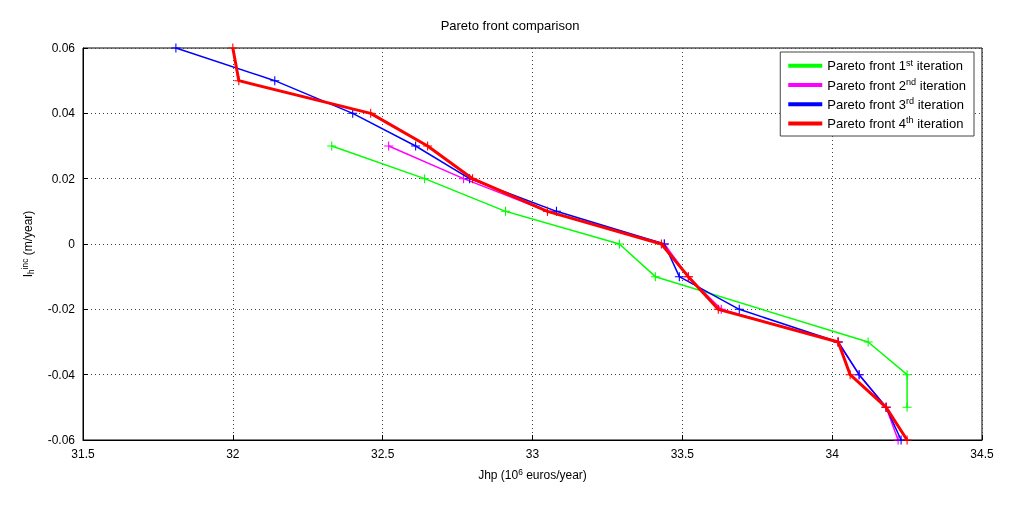  Describe the element at coordinates (382, 454) in the screenshot. I see `x-tick-label: 32.5` at that location.